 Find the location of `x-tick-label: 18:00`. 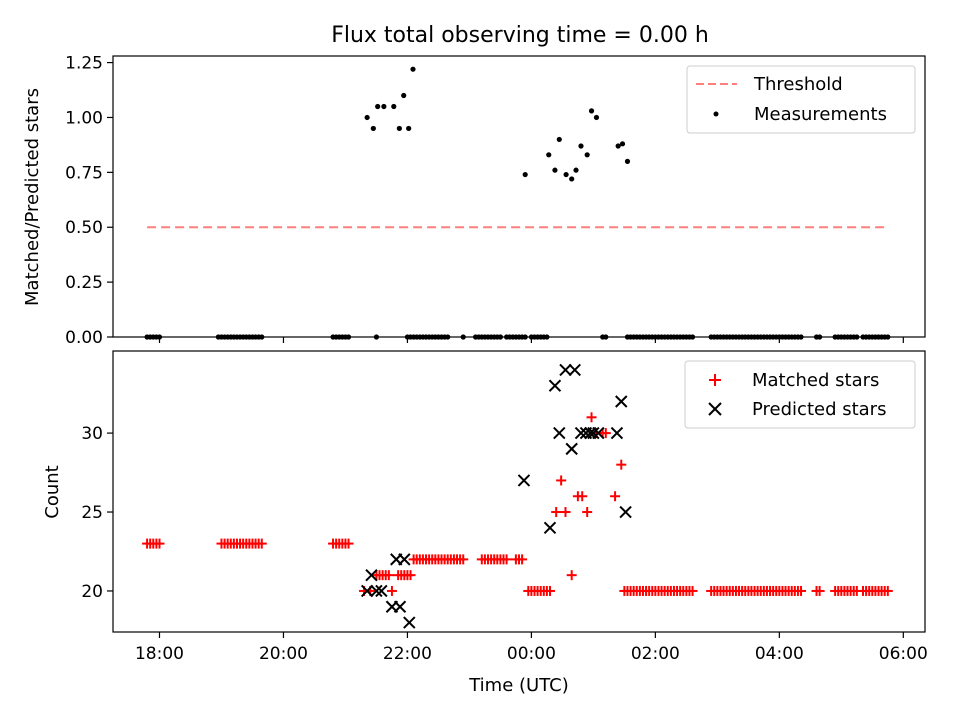

x-tick-label: 18:00 is located at coordinates (159, 654).